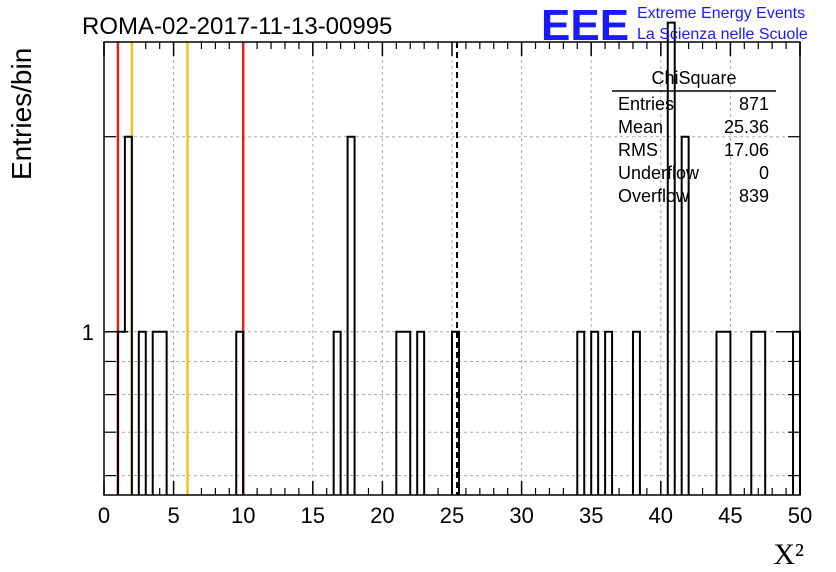 This screenshot has height=572, width=836. What do you see at coordinates (693, 78) in the screenshot?
I see `stats-title: ChiSquare` at bounding box center [693, 78].